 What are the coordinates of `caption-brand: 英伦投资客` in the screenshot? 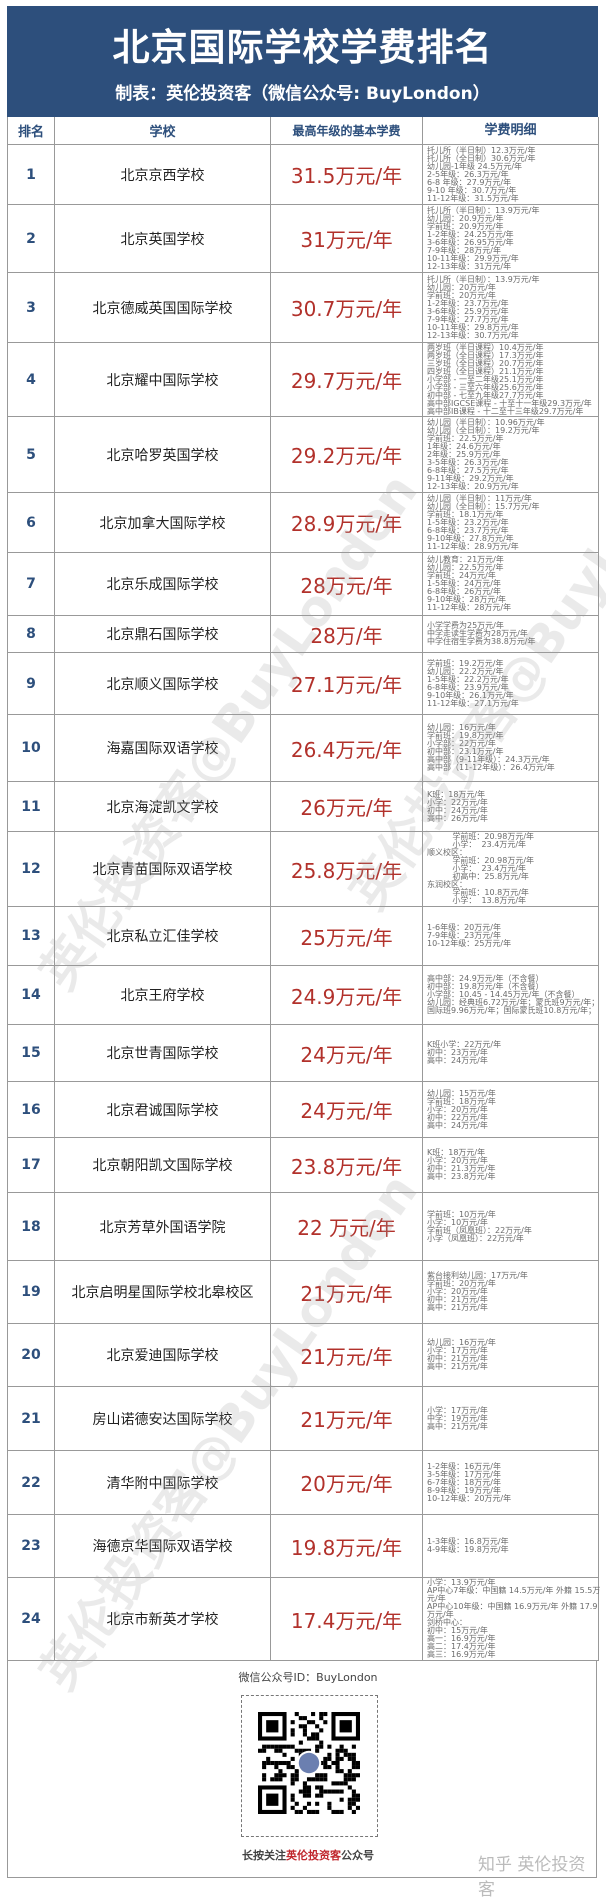 It's located at (313, 1855).